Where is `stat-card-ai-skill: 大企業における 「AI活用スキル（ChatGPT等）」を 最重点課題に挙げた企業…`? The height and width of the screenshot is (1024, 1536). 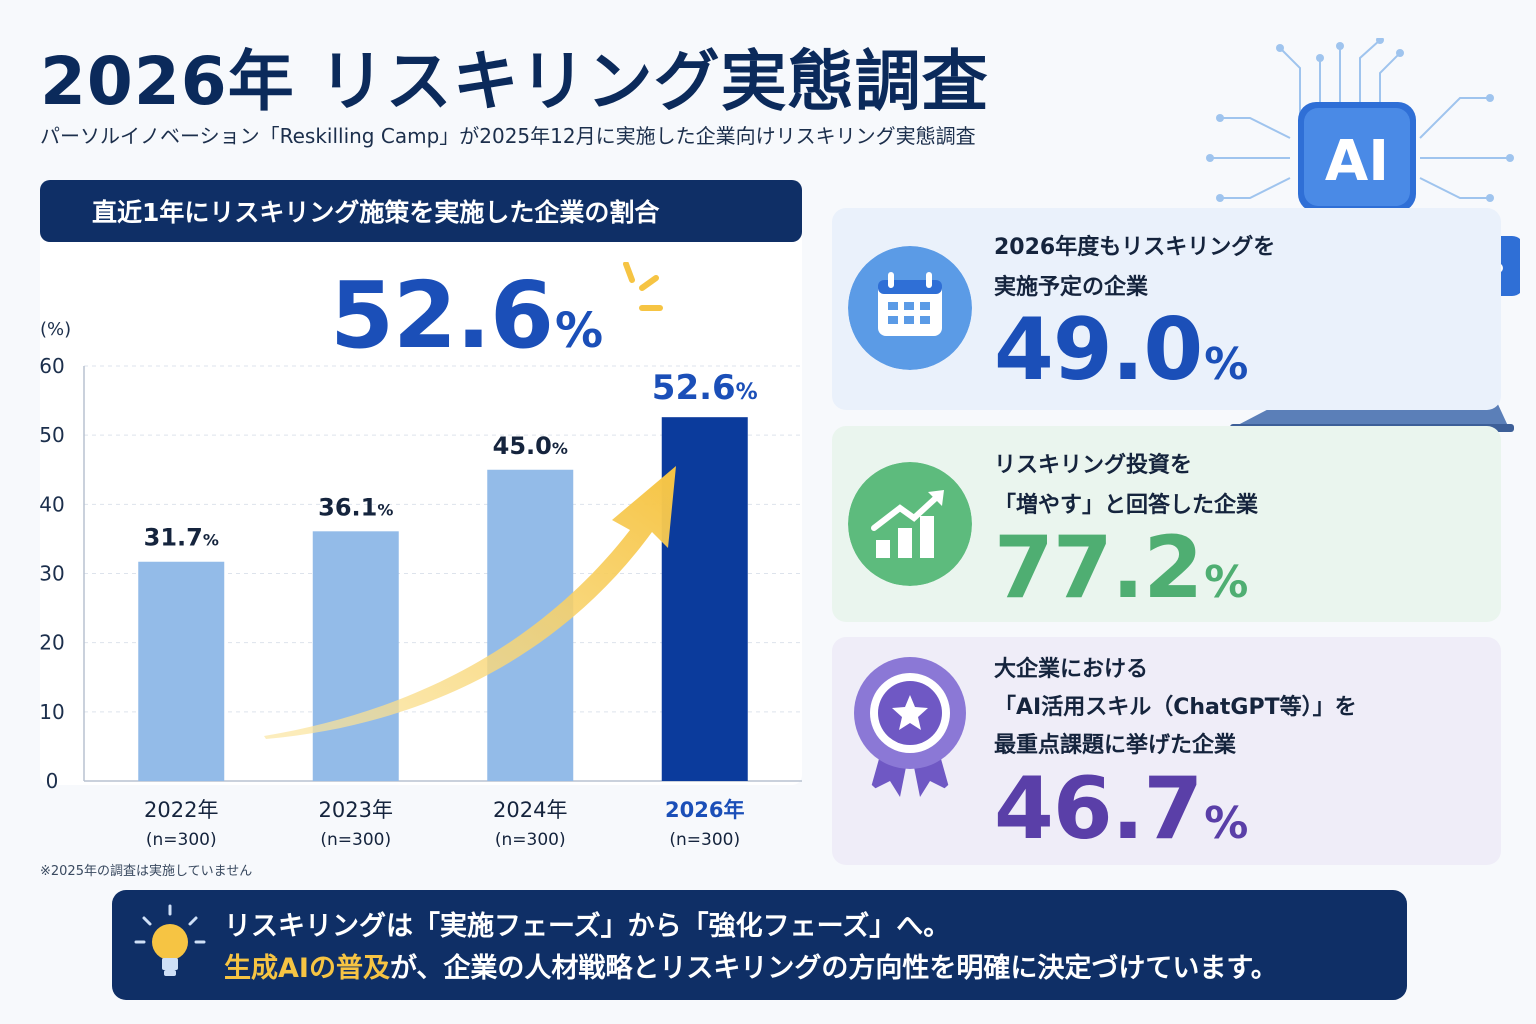 stat-card-ai-skill: 大企業における 「AI活用スキル（ChatGPT等）」を 最重点課題に挙げた企業… is located at coordinates (1166, 751).